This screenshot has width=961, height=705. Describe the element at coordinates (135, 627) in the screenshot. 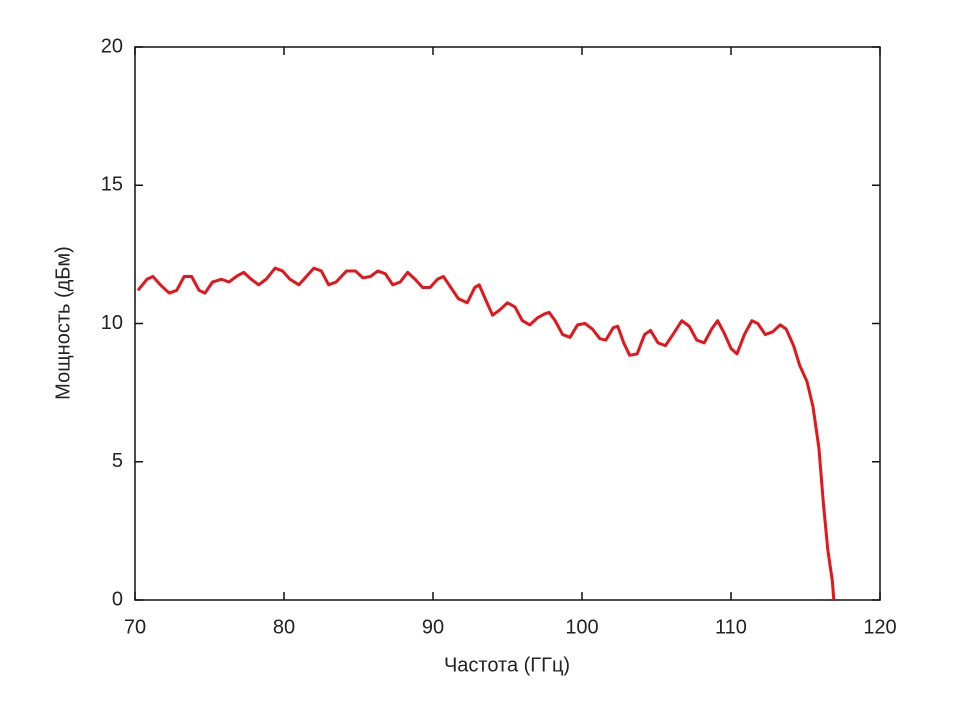

I see `x-tick-label: 70` at that location.